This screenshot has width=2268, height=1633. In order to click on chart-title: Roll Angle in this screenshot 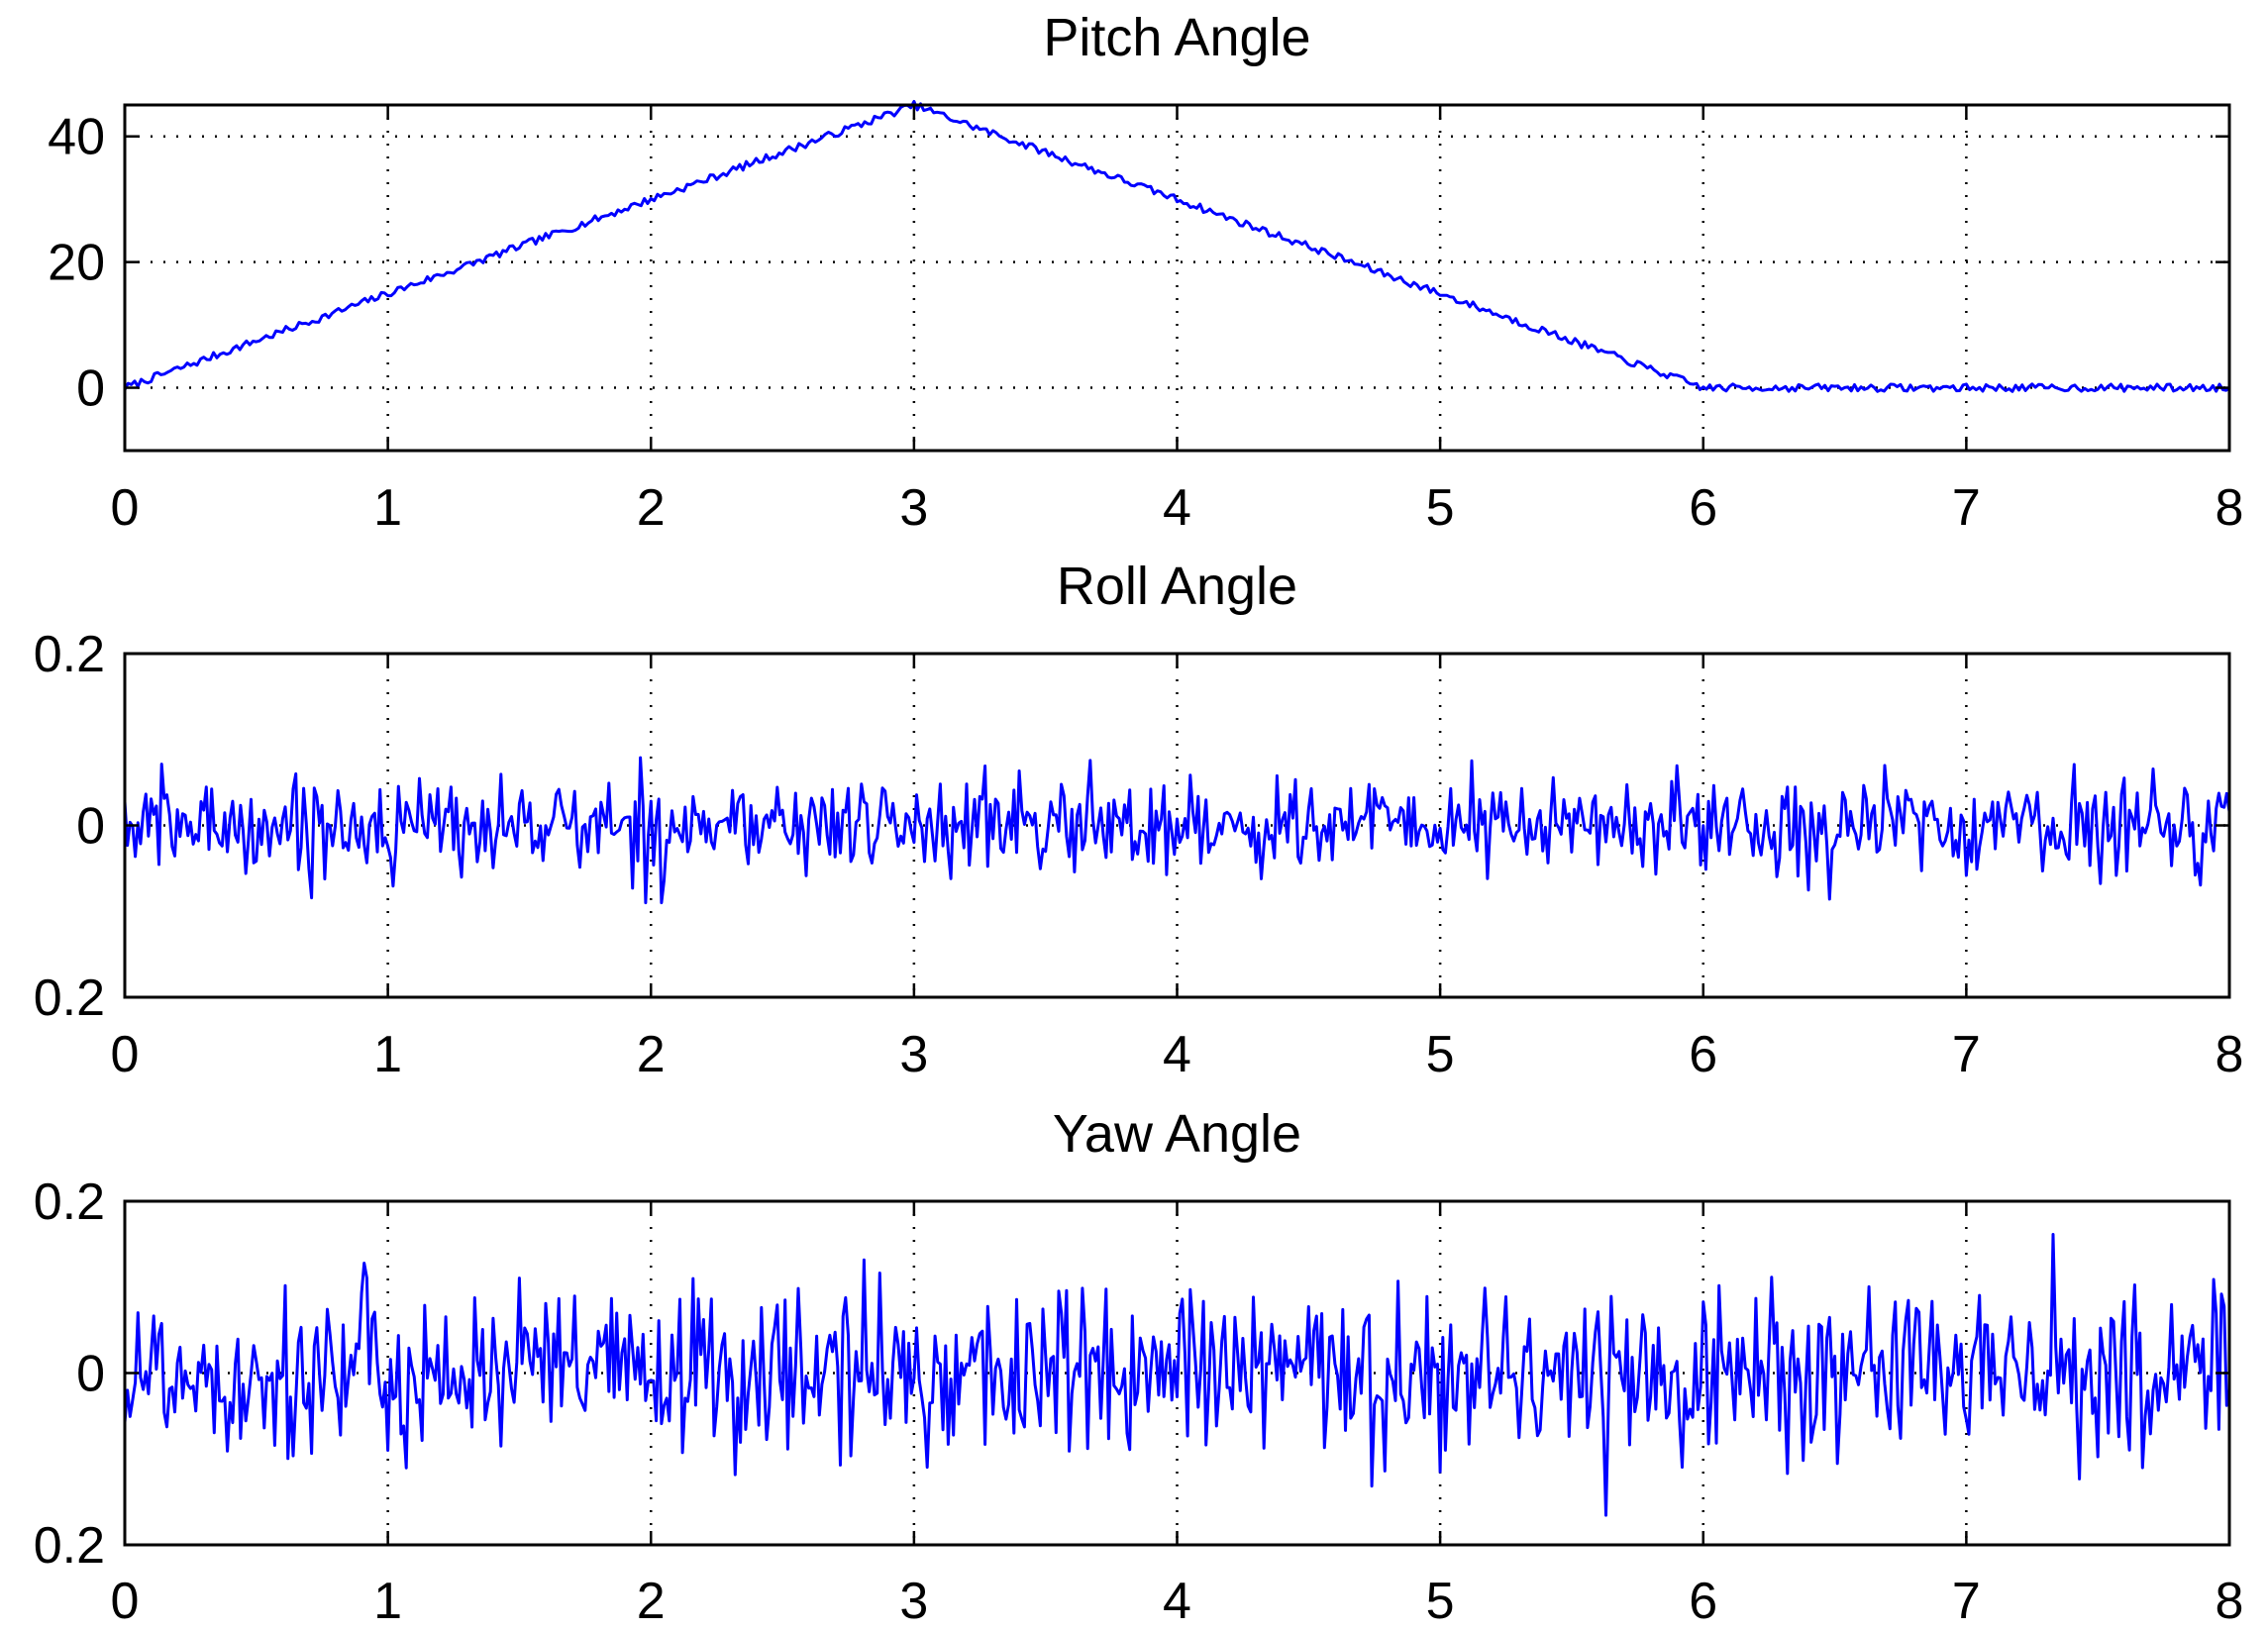, I will do `click(1177, 586)`.